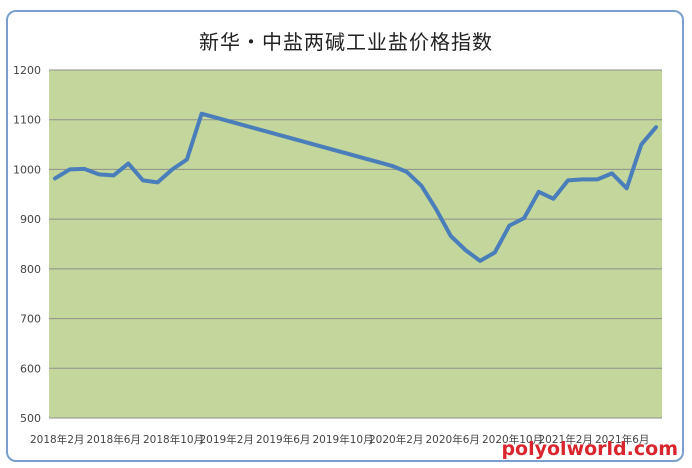 The height and width of the screenshot is (468, 692). What do you see at coordinates (30, 319) in the screenshot?
I see `y-tick-label: 700` at bounding box center [30, 319].